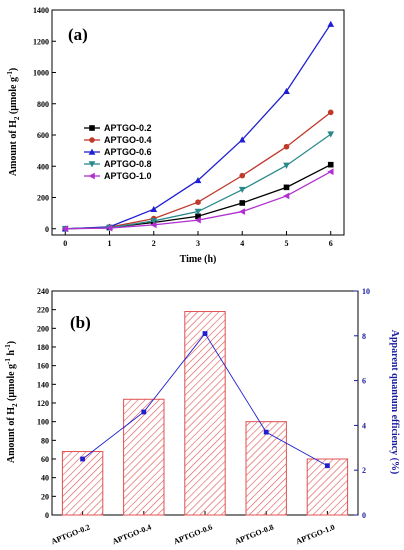  Describe the element at coordinates (286, 243) in the screenshot. I see `chart-a-x-tick-label: 5` at that location.